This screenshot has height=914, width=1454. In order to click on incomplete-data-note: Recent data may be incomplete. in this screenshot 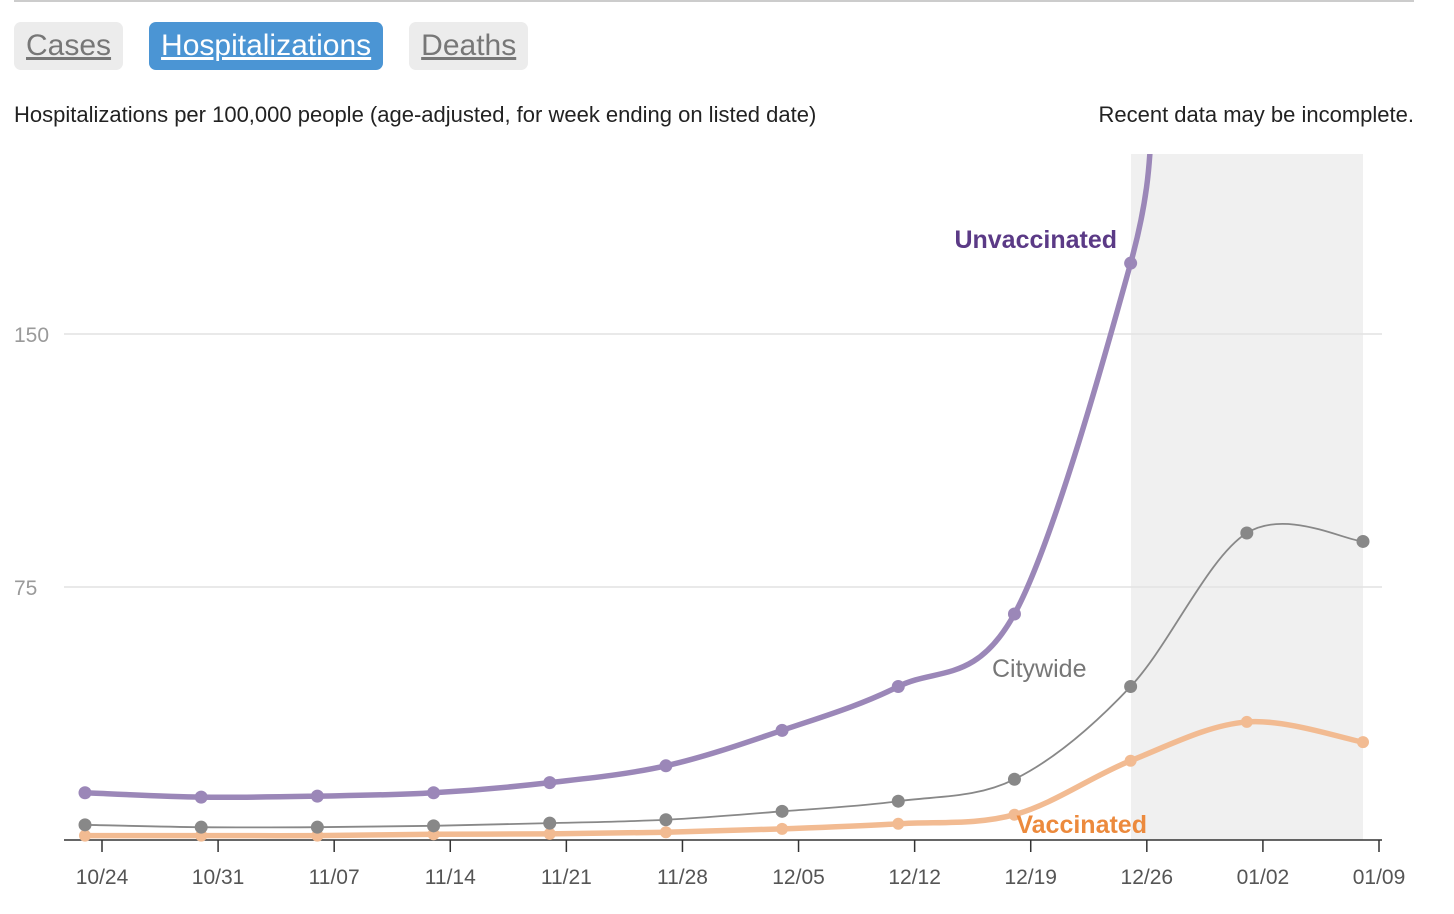, I will do `click(1256, 114)`.